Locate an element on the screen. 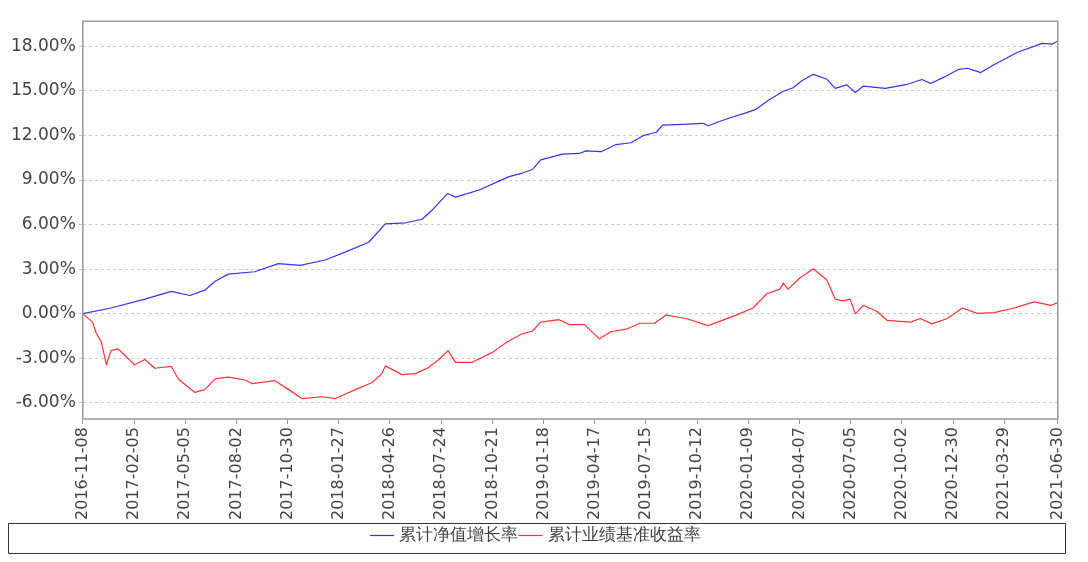 The width and height of the screenshot is (1088, 562). x-tick-label: 2016-11-08 is located at coordinates (81, 473).